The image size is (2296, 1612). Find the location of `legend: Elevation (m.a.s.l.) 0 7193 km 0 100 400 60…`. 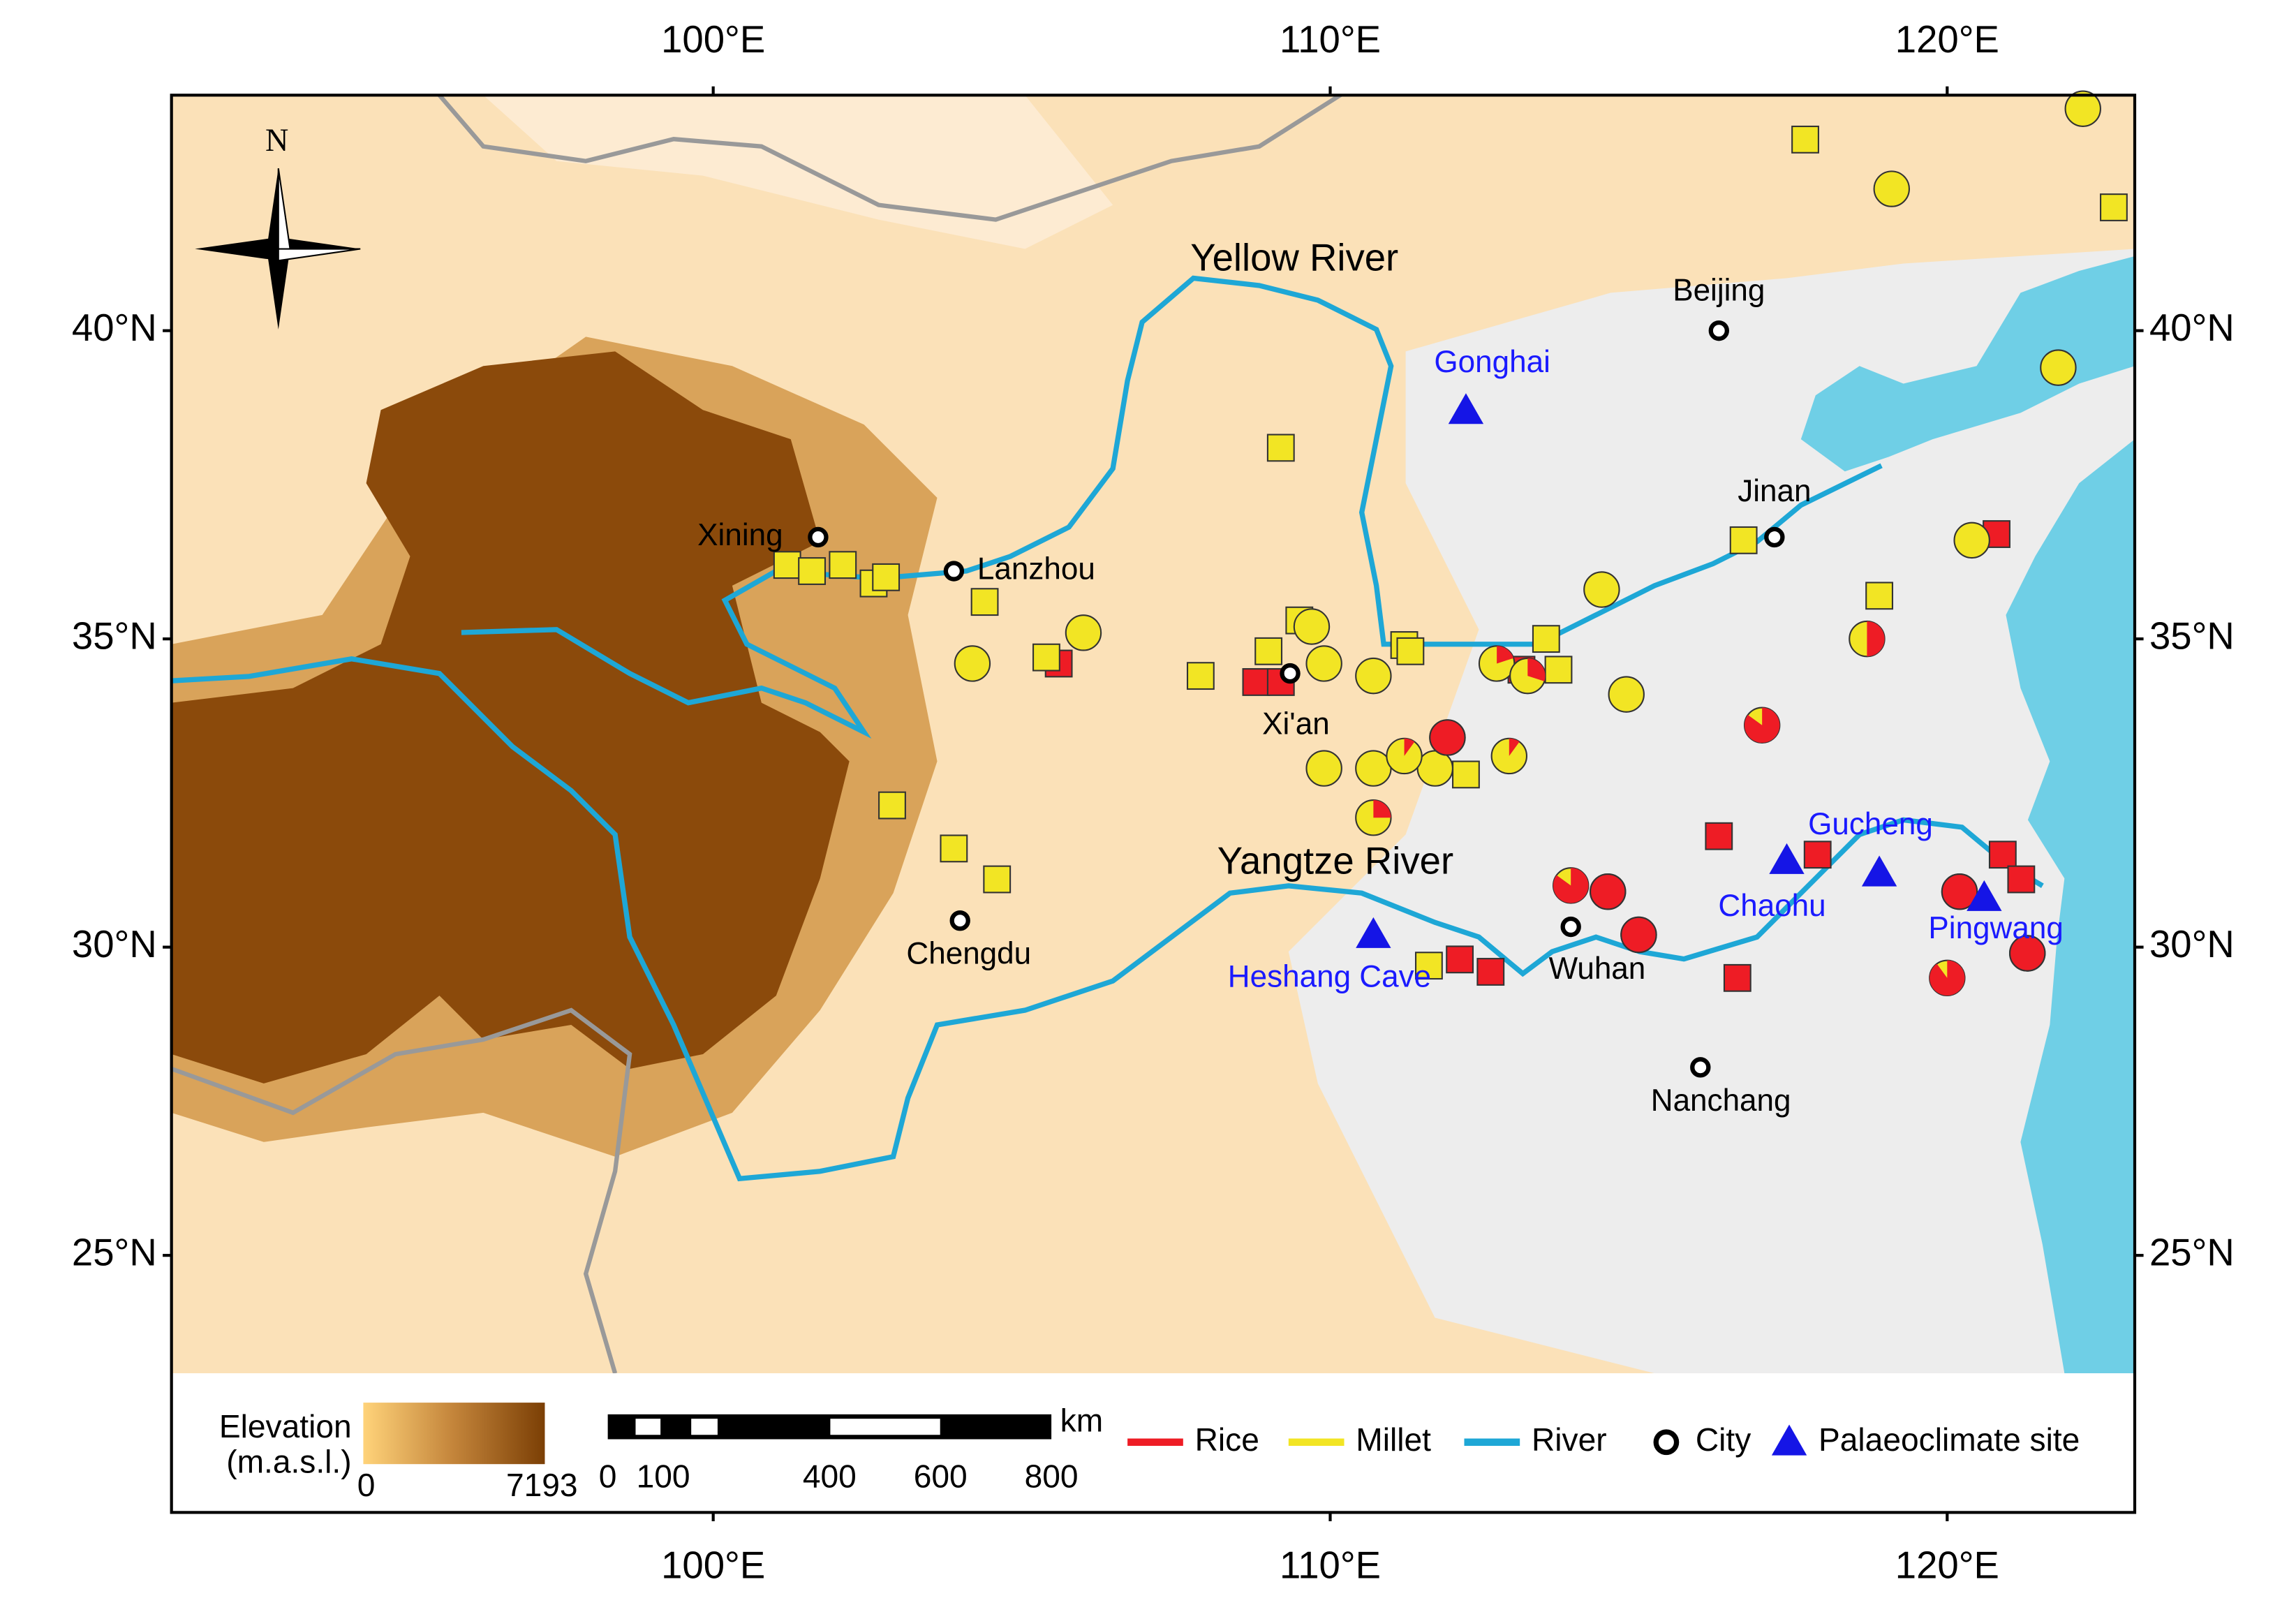

legend: Elevation (m.a.s.l.) 0 7193 km 0 100 400 60… is located at coordinates (1150, 1453).